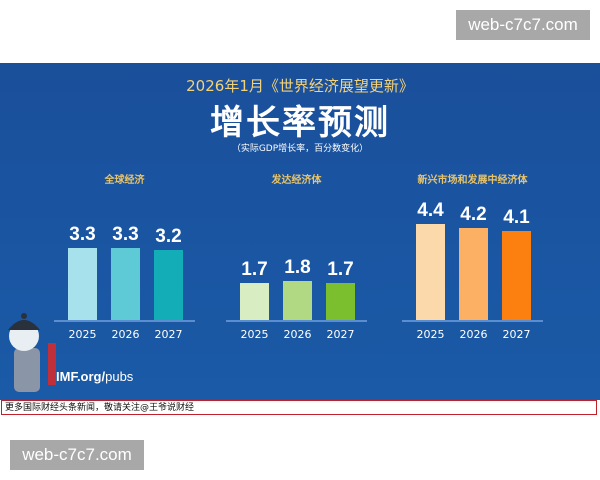 The image size is (600, 480). What do you see at coordinates (523, 25) in the screenshot?
I see `watermark-top: web-c7c7.com` at bounding box center [523, 25].